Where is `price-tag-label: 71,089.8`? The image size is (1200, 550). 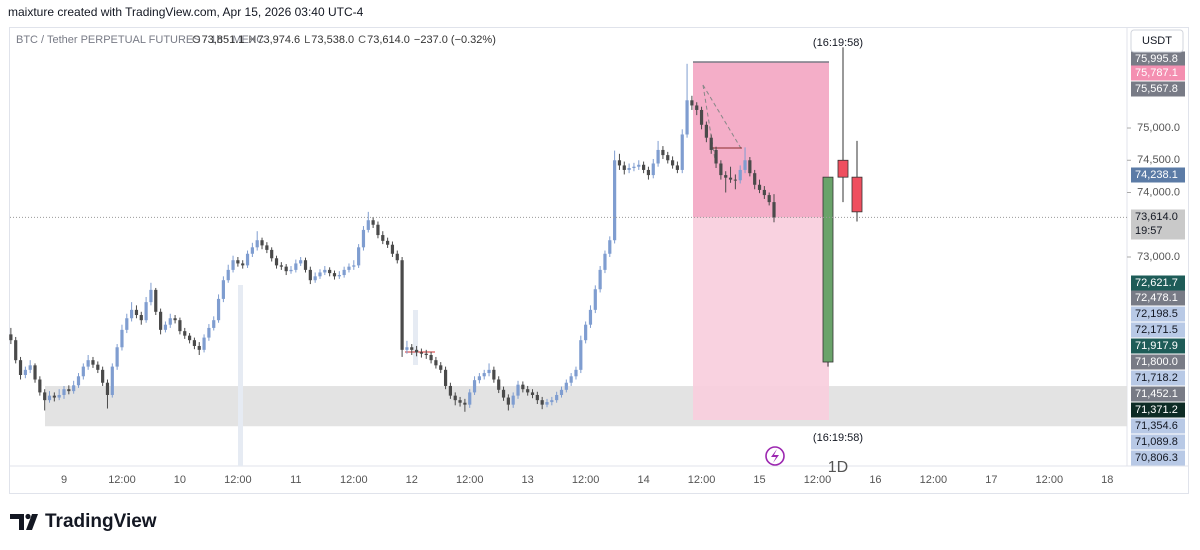 price-tag-label: 71,089.8 is located at coordinates (1156, 442).